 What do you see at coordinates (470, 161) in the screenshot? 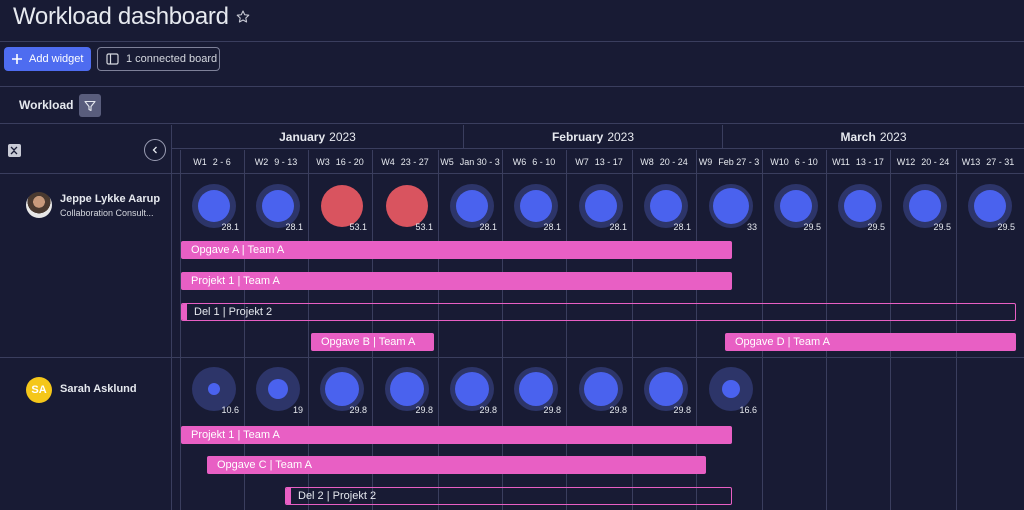
I see `week-column-header: W5 Jan 30 - 3` at bounding box center [470, 161].